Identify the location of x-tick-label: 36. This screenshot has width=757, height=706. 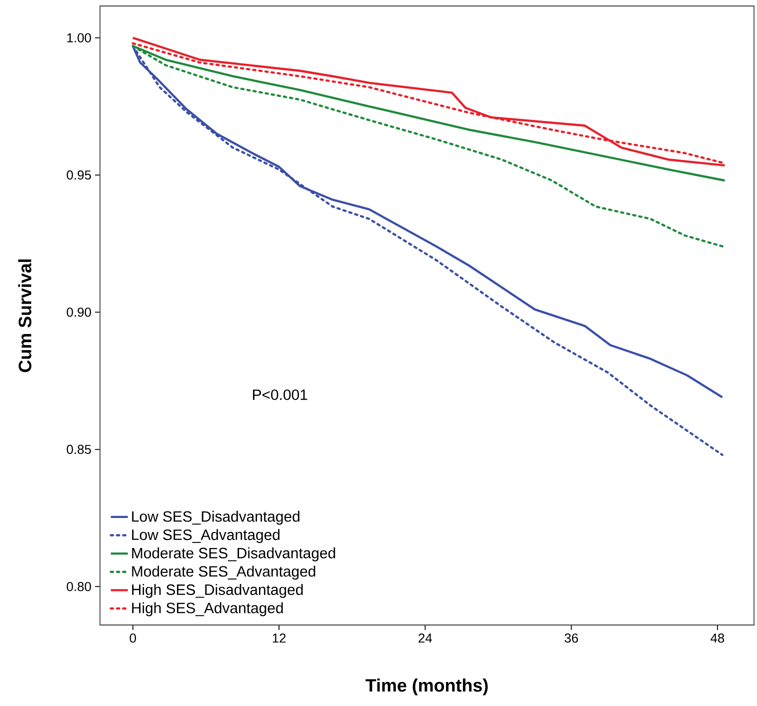
(571, 638).